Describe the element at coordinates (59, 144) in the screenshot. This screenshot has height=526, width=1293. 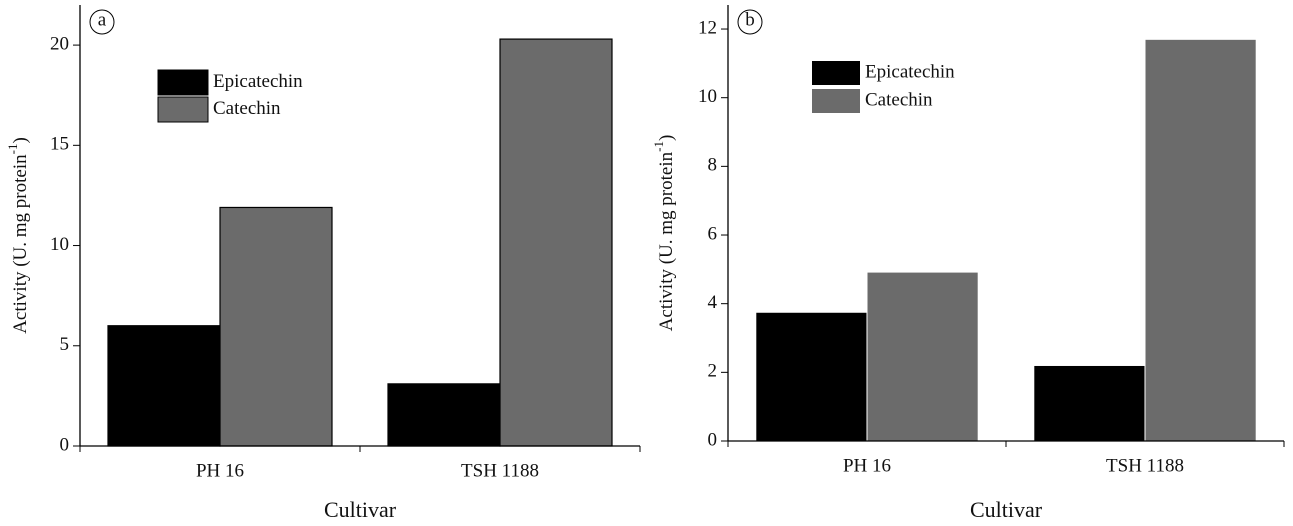
I see `y-tick-label: 15` at that location.